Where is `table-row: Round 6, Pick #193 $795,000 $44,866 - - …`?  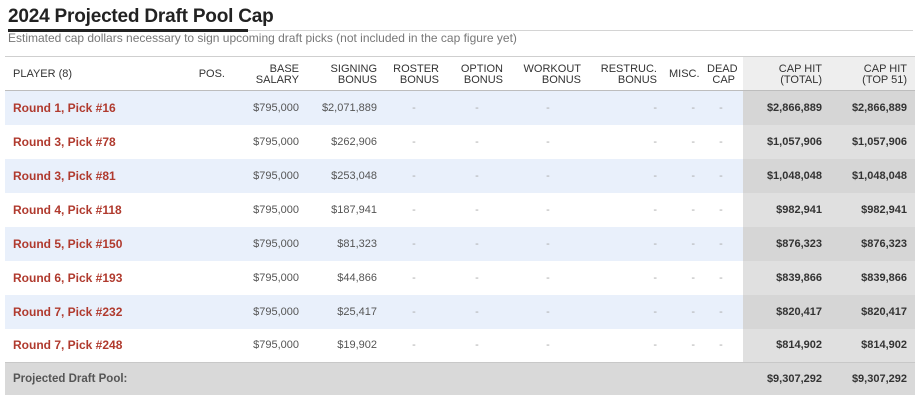 table-row: Round 6, Pick #193 $795,000 $44,866 - - … is located at coordinates (460, 277).